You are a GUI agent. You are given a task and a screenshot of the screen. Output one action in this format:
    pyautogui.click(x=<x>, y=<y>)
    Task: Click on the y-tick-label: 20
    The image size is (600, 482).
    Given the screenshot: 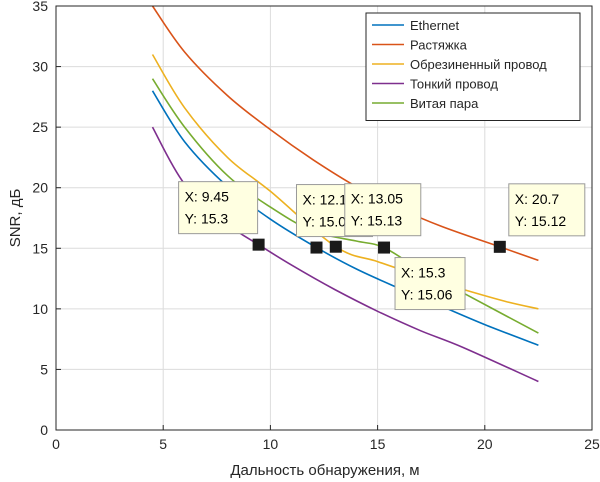 What is the action you would take?
    pyautogui.click(x=40, y=188)
    